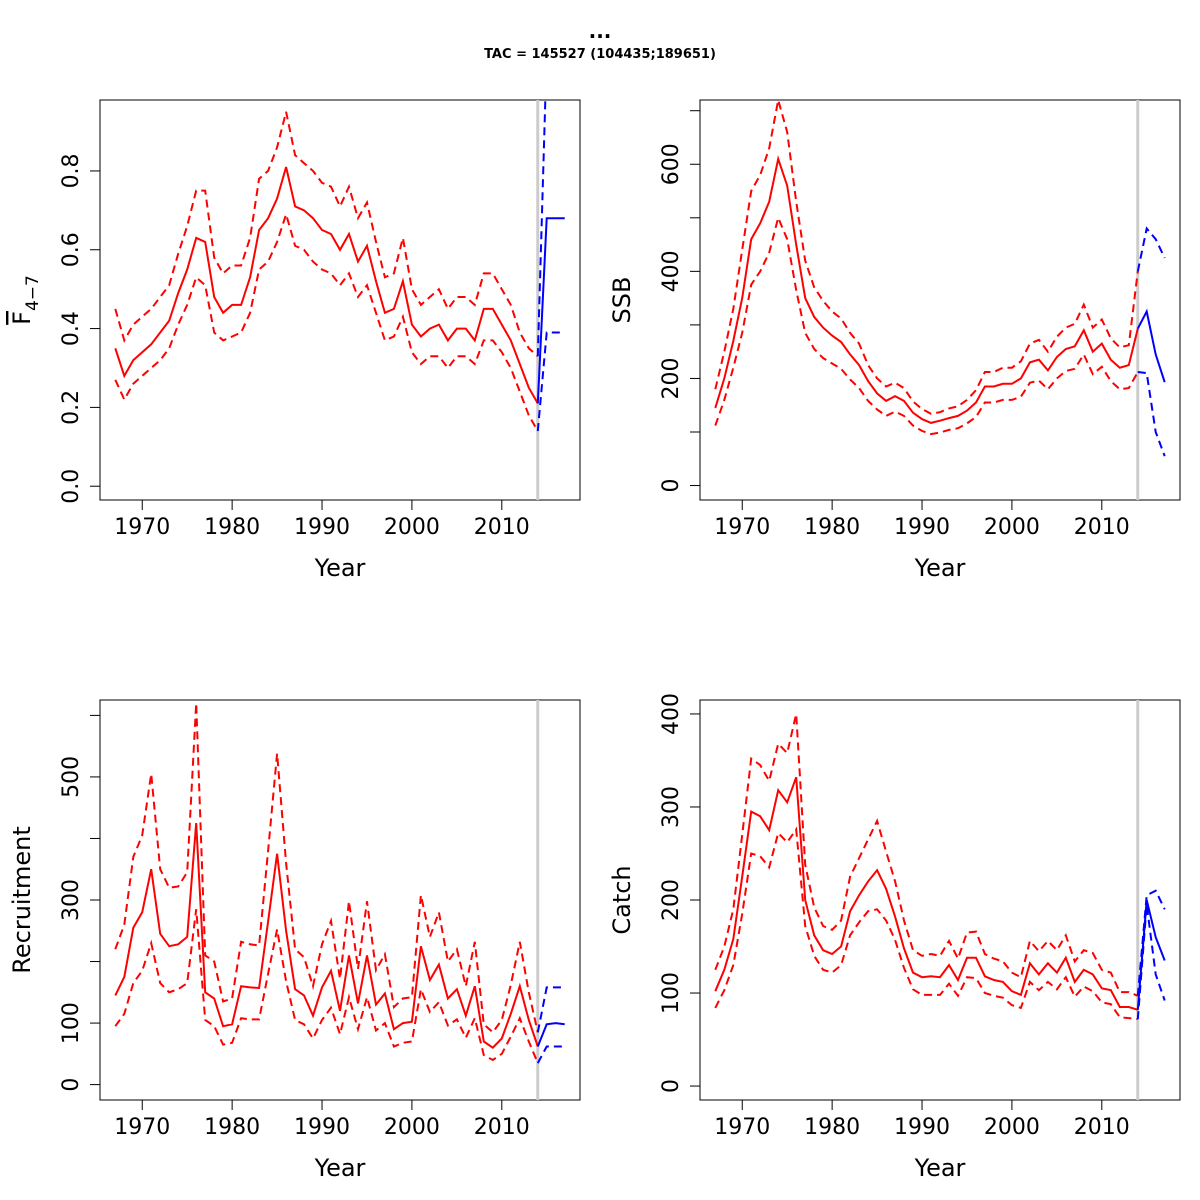  Describe the element at coordinates (71, 407) in the screenshot. I see `y-tick-label: 0.2` at that location.